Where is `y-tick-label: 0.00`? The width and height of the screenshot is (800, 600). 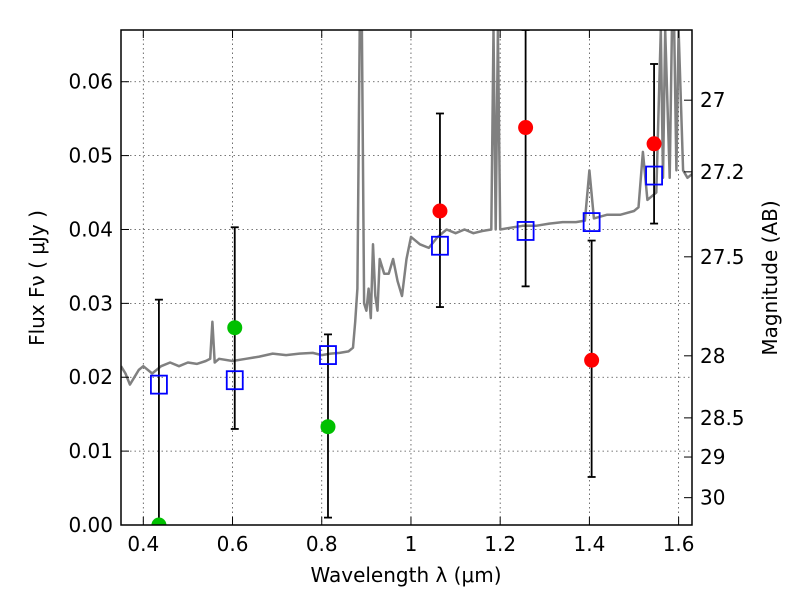 y-tick-label: 0.00 is located at coordinates (90, 525).